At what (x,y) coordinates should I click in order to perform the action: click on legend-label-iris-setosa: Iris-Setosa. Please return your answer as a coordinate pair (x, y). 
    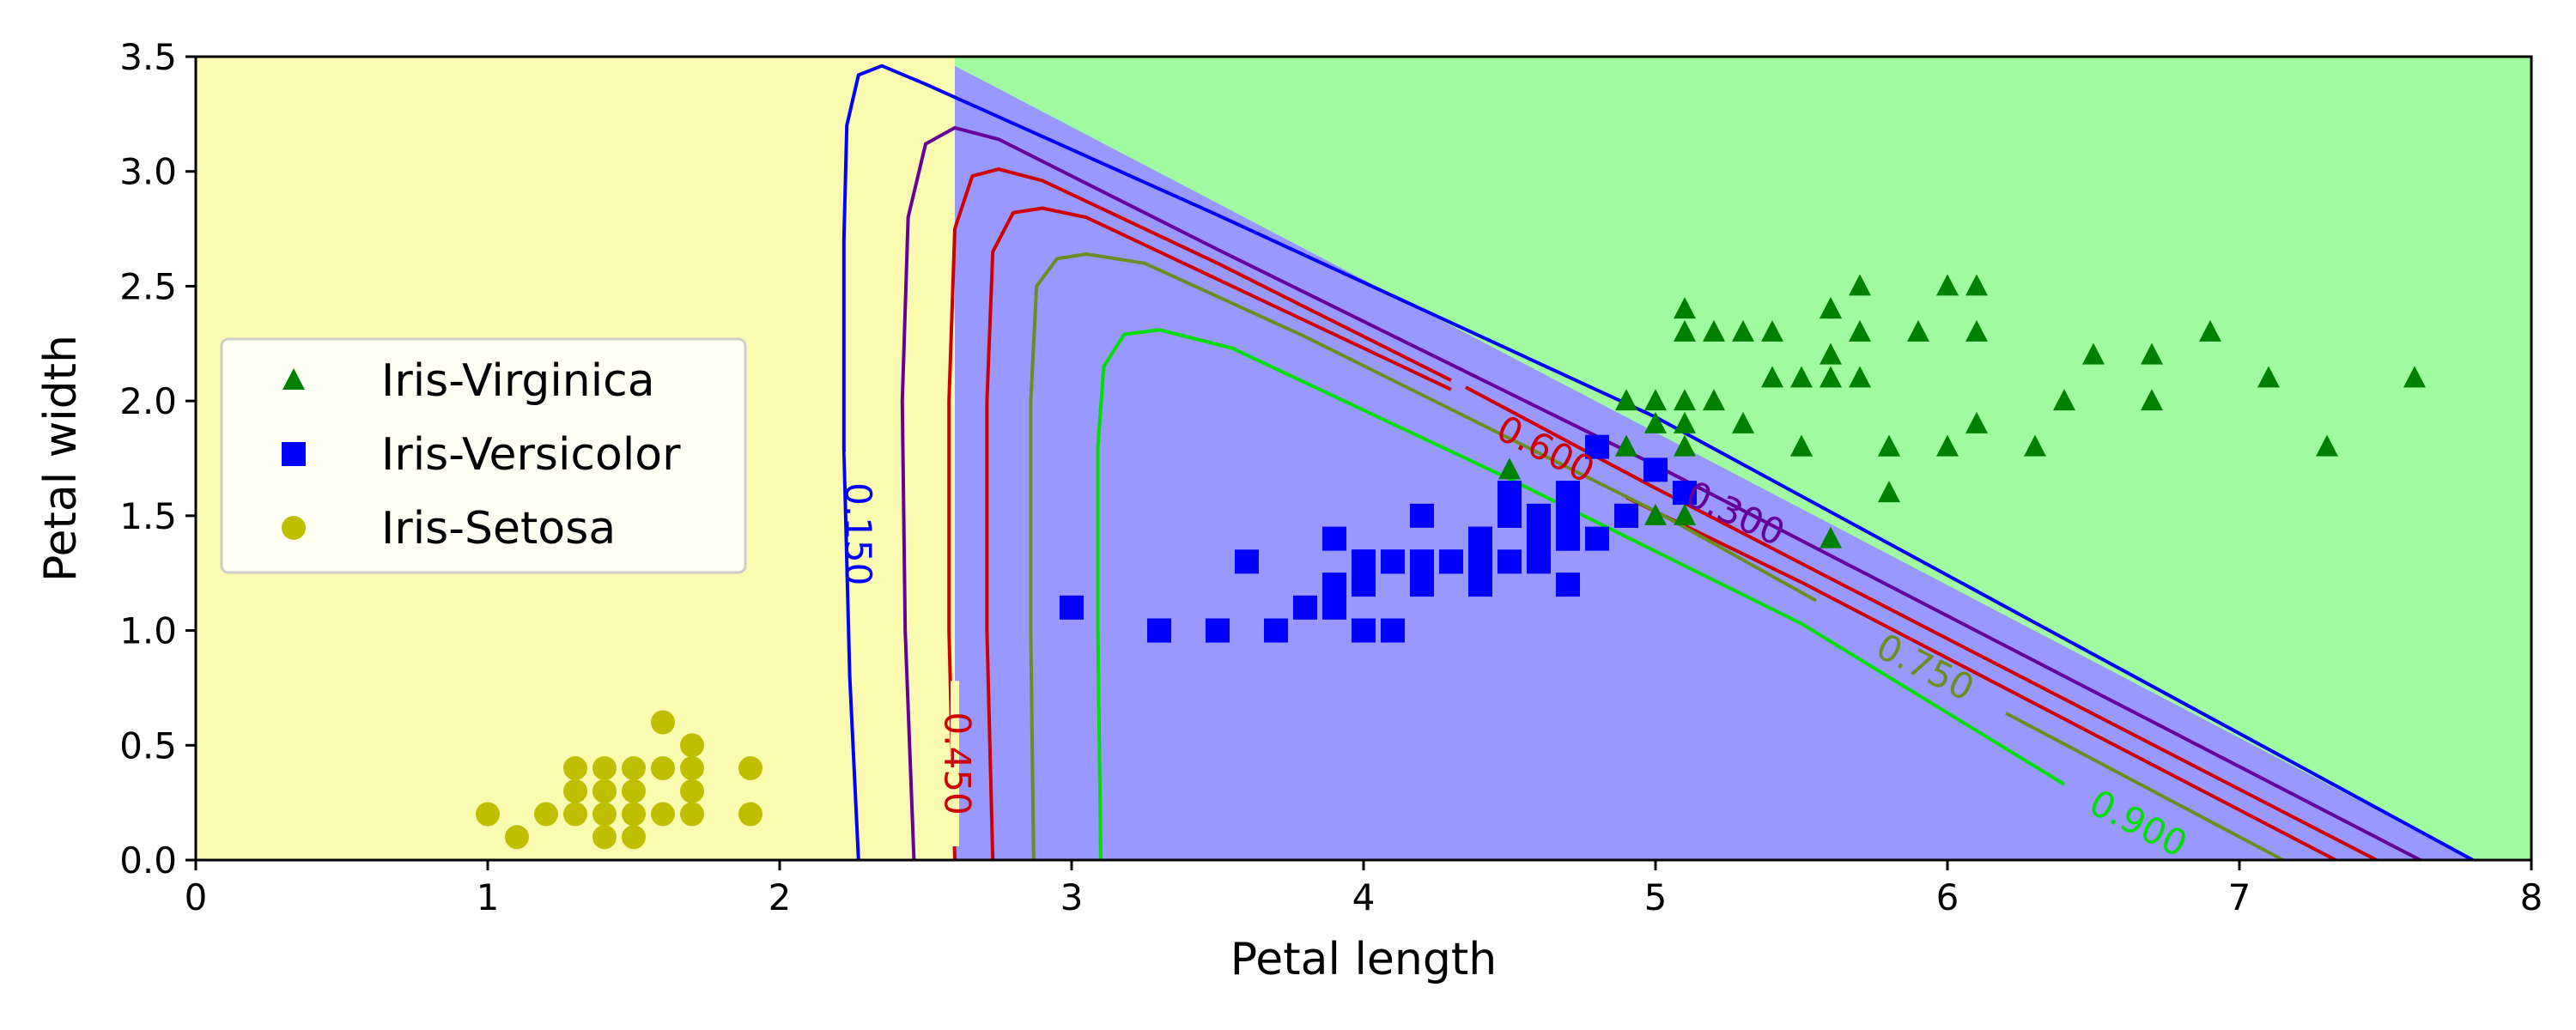
    Looking at the image, I should click on (499, 528).